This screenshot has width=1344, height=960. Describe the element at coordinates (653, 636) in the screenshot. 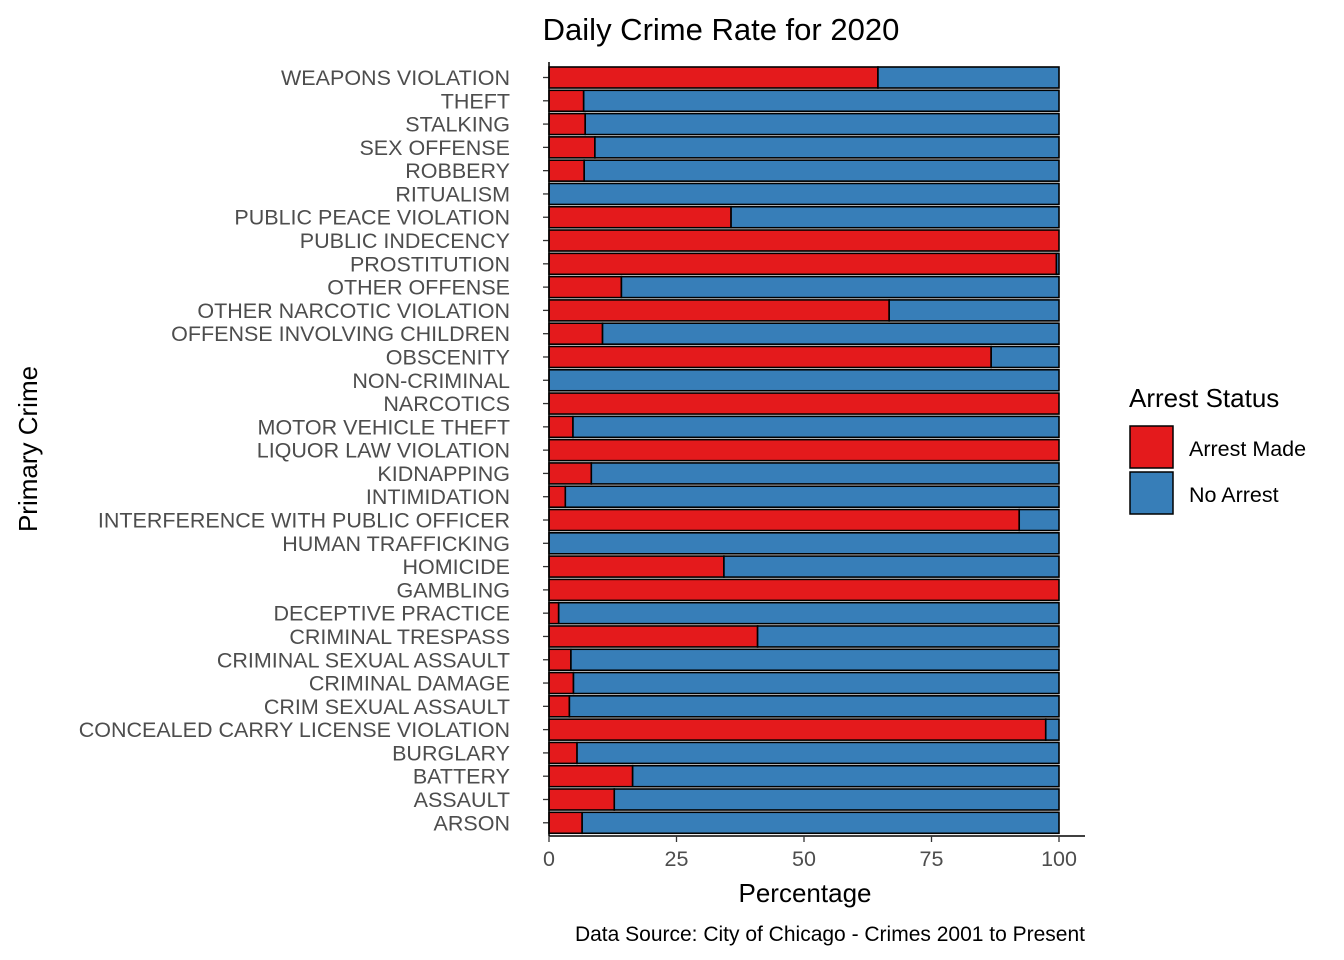

I see `bar-arrest-made-criminal-trespass` at that location.